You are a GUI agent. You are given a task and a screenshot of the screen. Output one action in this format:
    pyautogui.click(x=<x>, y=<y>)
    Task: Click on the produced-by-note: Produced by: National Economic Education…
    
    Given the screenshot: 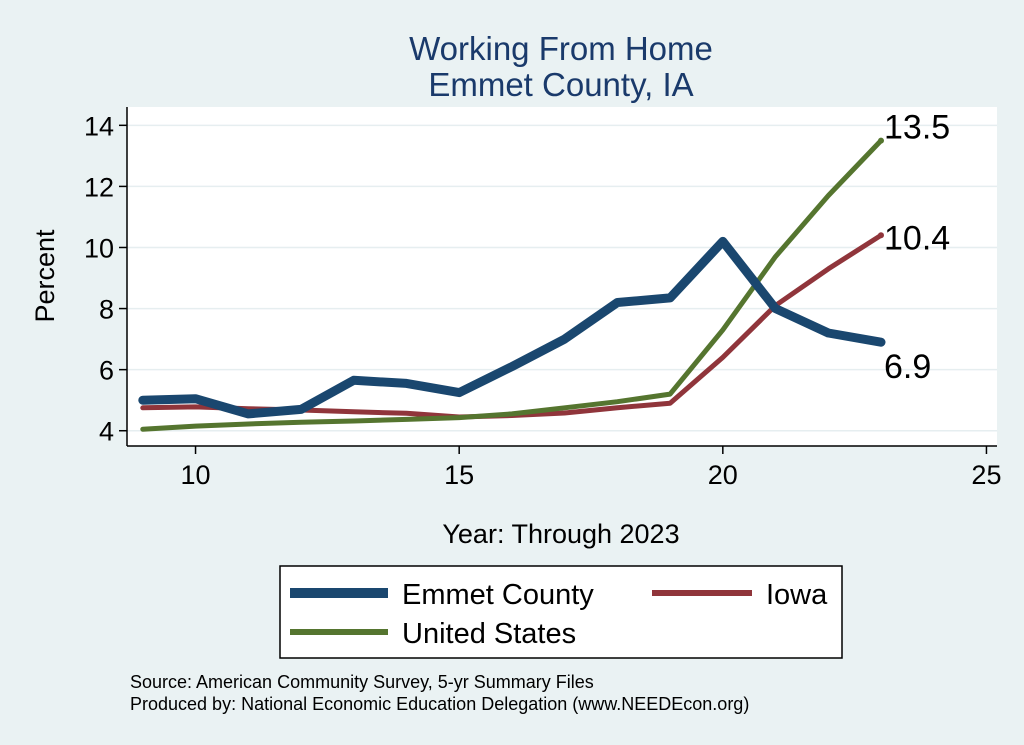 What is the action you would take?
    pyautogui.click(x=439, y=704)
    